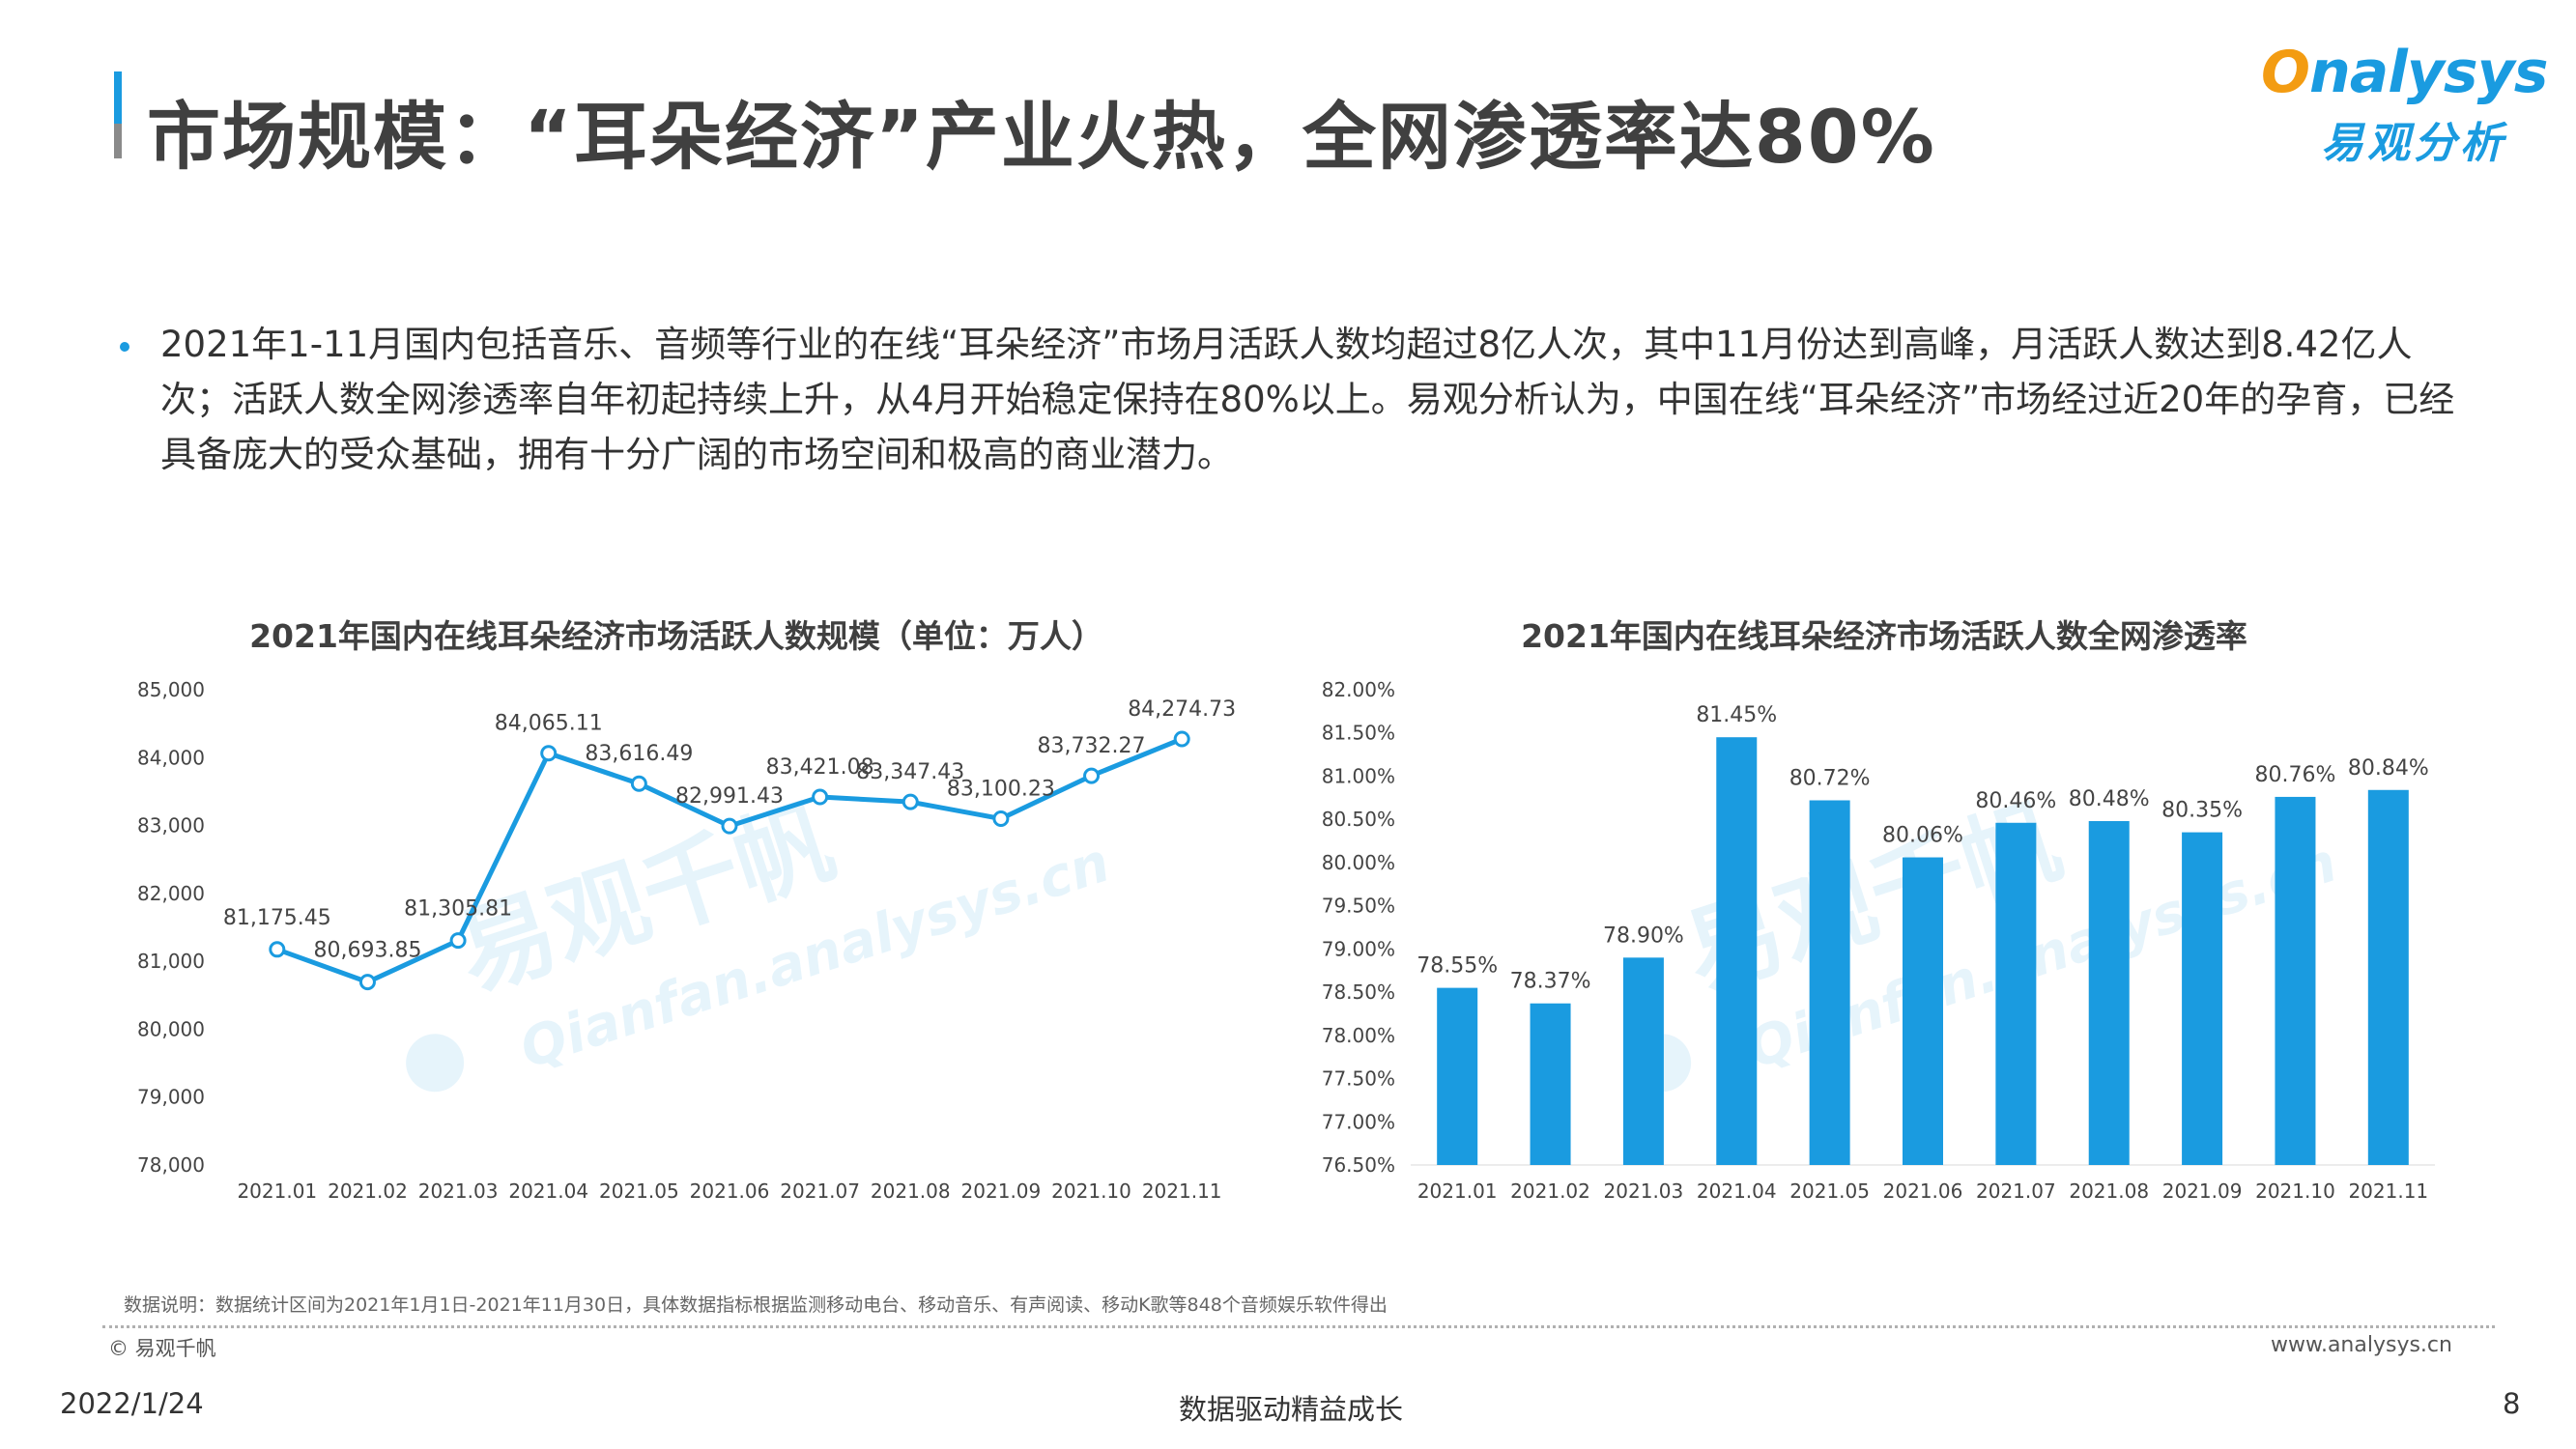  Describe the element at coordinates (1359, 819) in the screenshot. I see `y-tick-label: 80.50%` at that location.